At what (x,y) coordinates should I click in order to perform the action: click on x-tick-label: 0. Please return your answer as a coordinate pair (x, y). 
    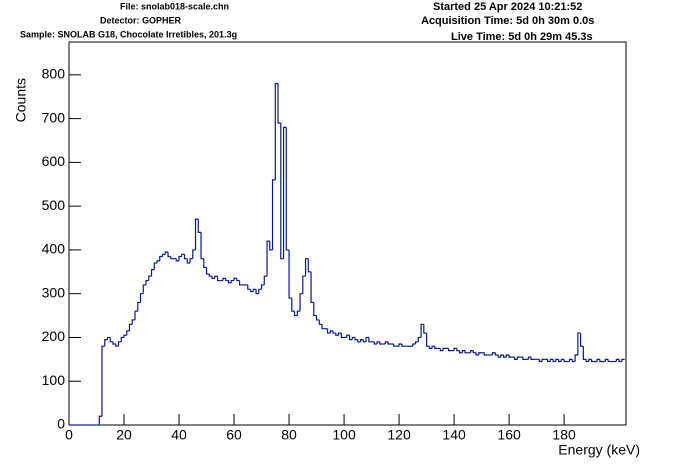
    Looking at the image, I should click on (69, 435).